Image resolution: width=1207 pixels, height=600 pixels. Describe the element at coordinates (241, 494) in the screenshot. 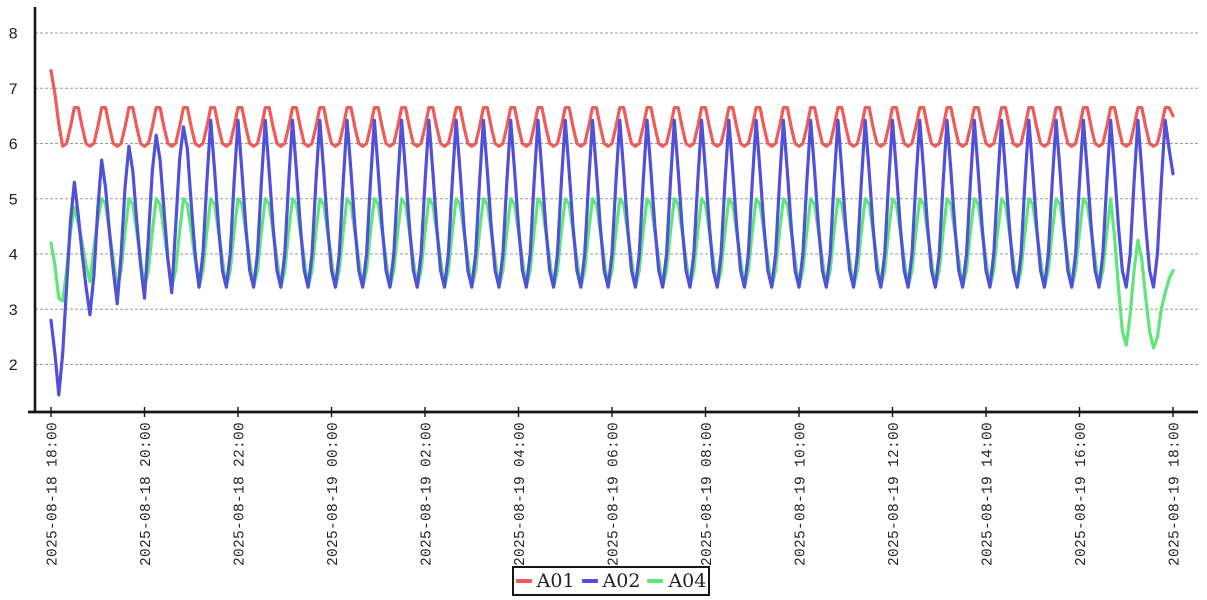

I see `svg-text: 2025-08-18 22:00` at that location.